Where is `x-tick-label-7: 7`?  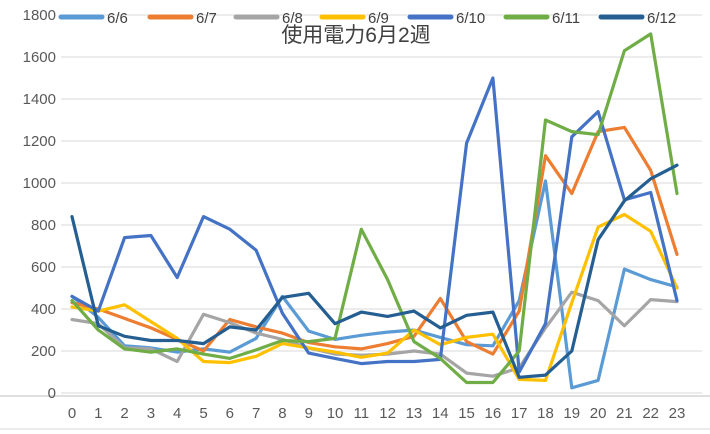
x-tick-label-7: 7 is located at coordinates (256, 413).